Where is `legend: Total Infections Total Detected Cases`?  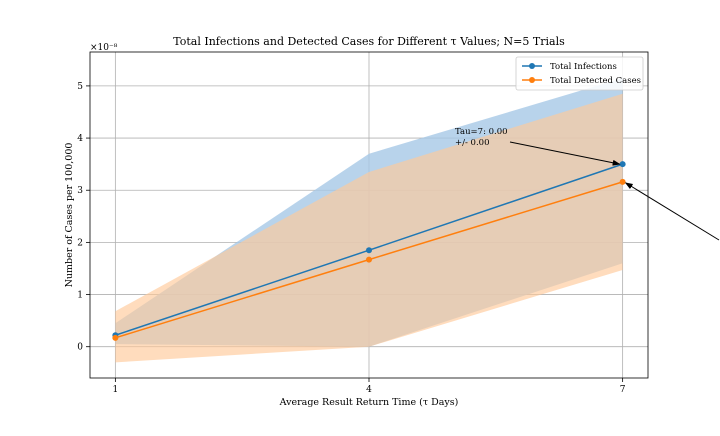
legend: Total Infections Total Detected Cases is located at coordinates (579, 73).